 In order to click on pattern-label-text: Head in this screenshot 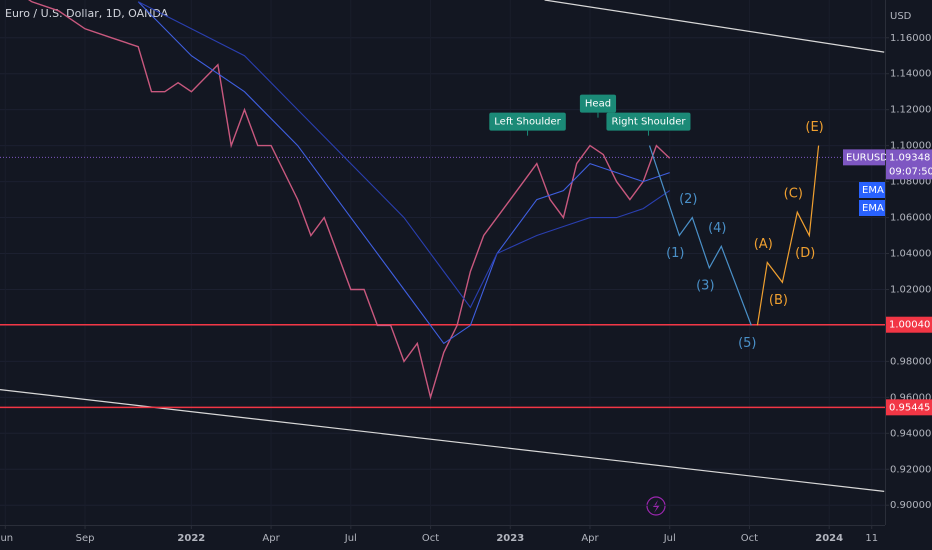, I will do `click(598, 104)`.